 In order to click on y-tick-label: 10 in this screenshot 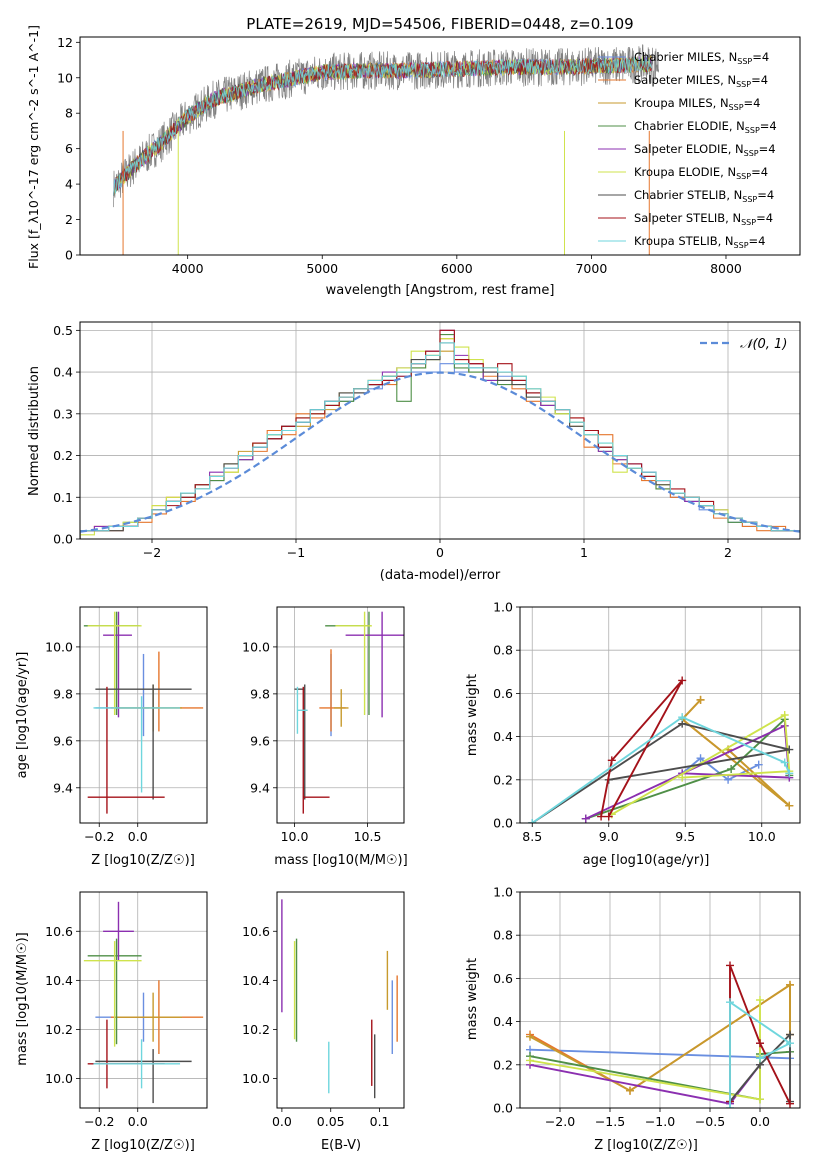, I will do `click(65, 77)`.